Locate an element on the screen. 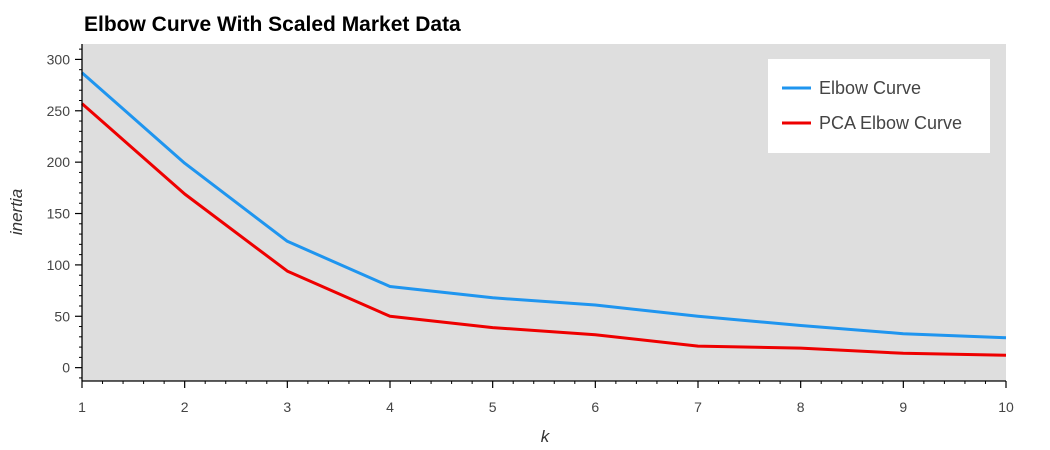  legend: Elbow Curve PCA Elbow Curve is located at coordinates (879, 106).